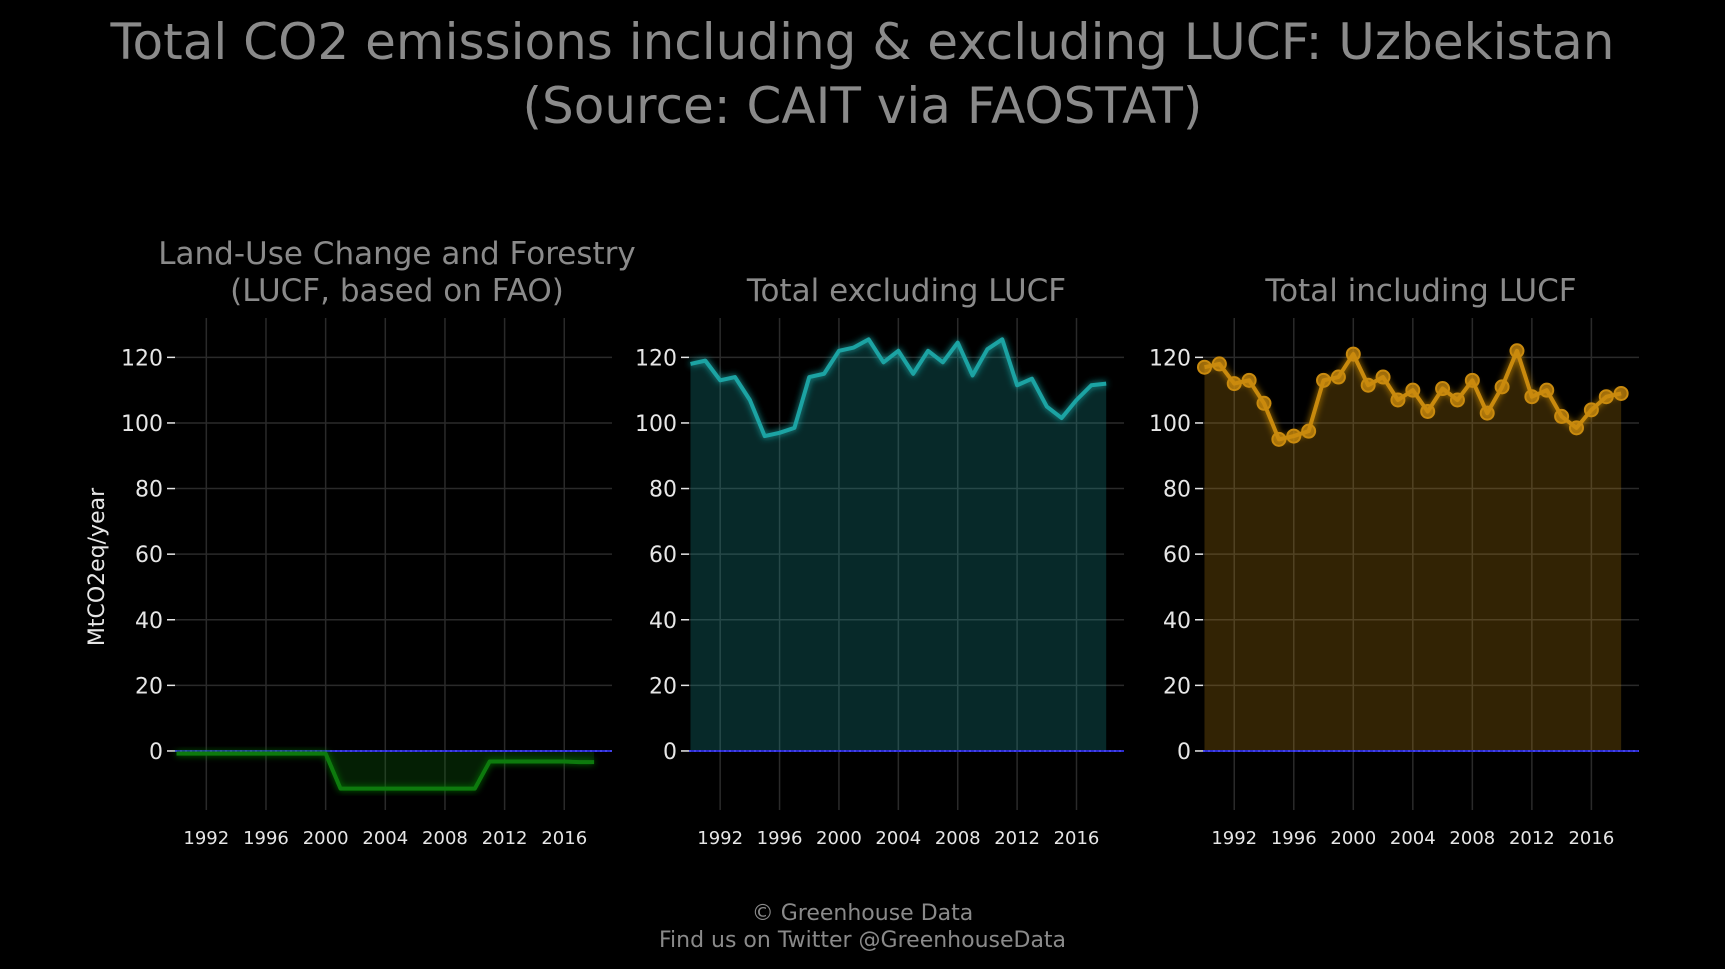 This screenshot has height=969, width=1725. I want to click on panel-title-line: Land-Use Change and Forestry, so click(397, 254).